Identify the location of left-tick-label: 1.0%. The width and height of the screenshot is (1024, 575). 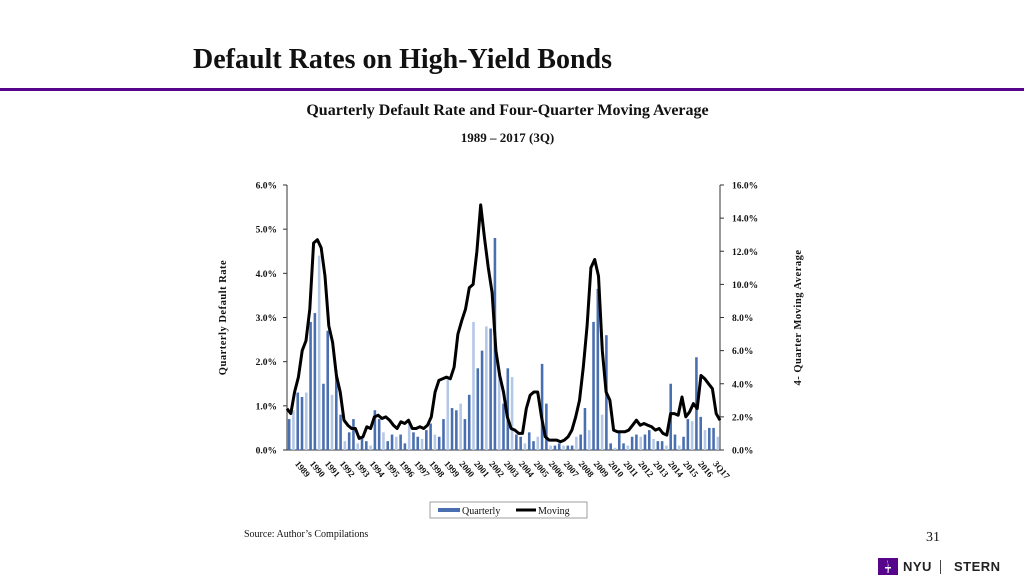
(266, 407).